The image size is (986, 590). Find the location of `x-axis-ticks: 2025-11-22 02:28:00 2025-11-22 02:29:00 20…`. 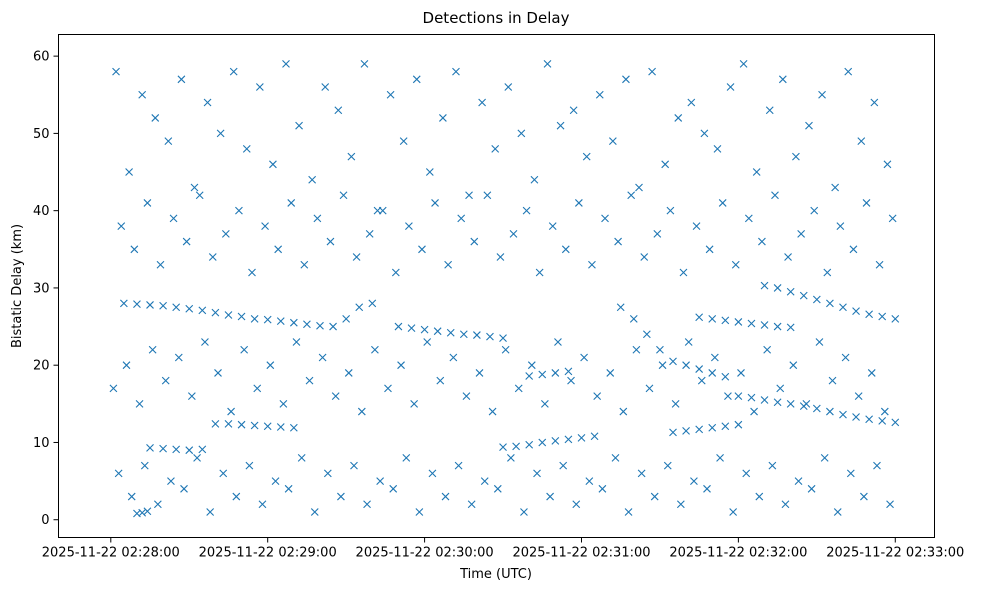

x-axis-ticks: 2025-11-22 02:28:00 2025-11-22 02:29:00 20… is located at coordinates (503, 549).